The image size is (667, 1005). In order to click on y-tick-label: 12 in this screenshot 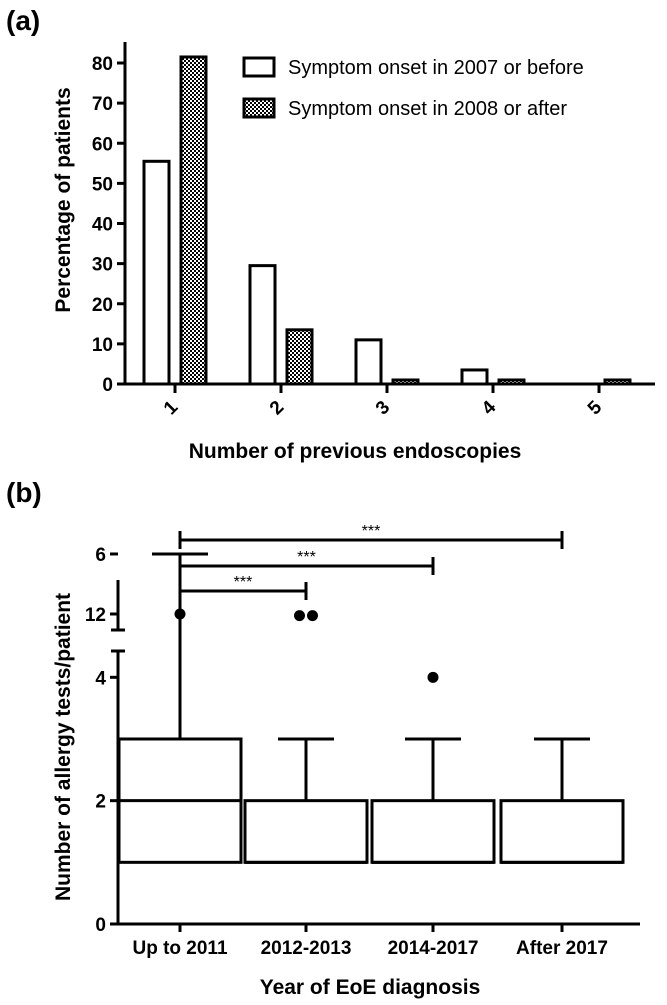, I will do `click(95, 615)`.